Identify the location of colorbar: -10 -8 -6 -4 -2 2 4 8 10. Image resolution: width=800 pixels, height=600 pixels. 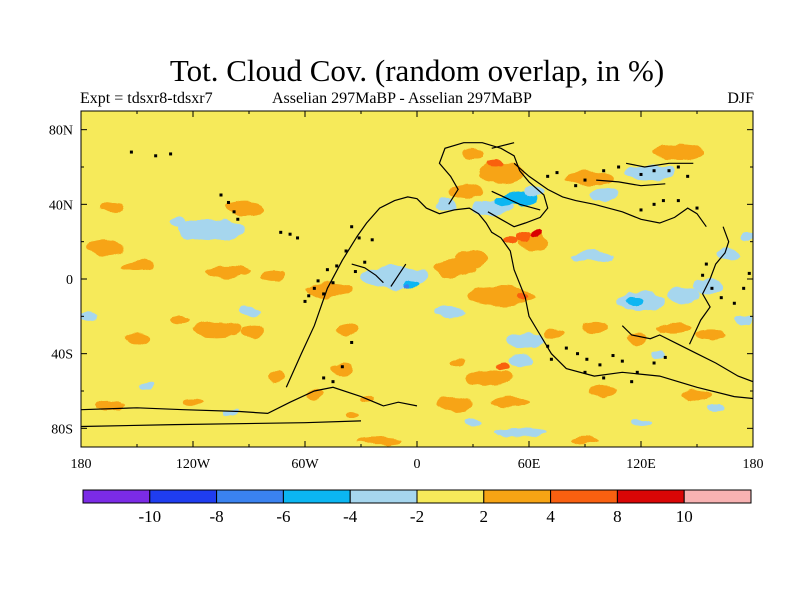
(417, 507).